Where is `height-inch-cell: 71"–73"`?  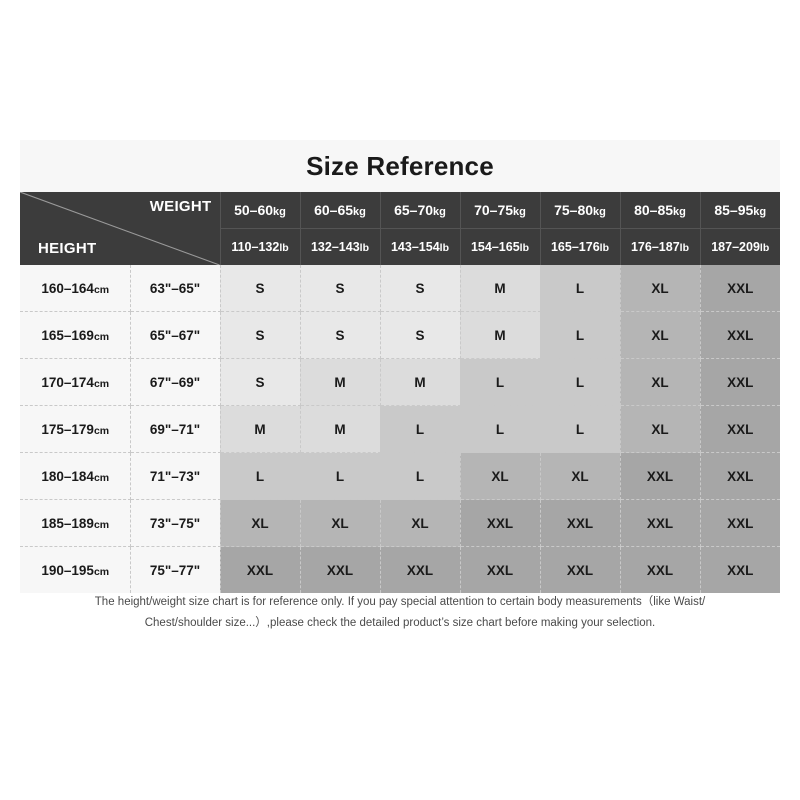
height-inch-cell: 71"–73" is located at coordinates (175, 476).